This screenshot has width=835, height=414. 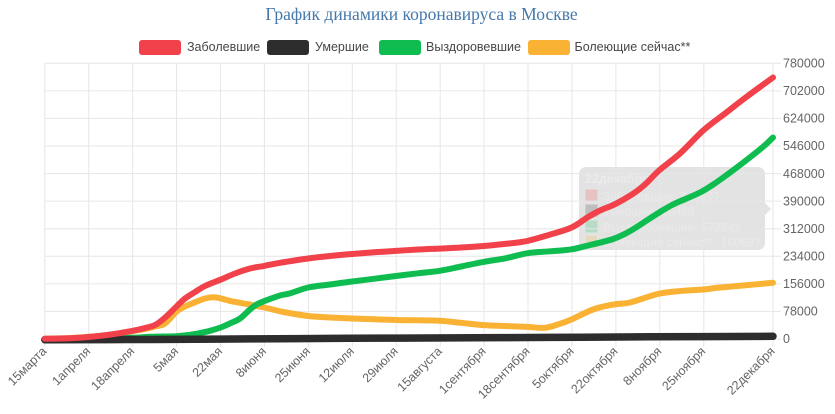 What do you see at coordinates (786, 339) in the screenshot?
I see `svg-text: 0` at bounding box center [786, 339].